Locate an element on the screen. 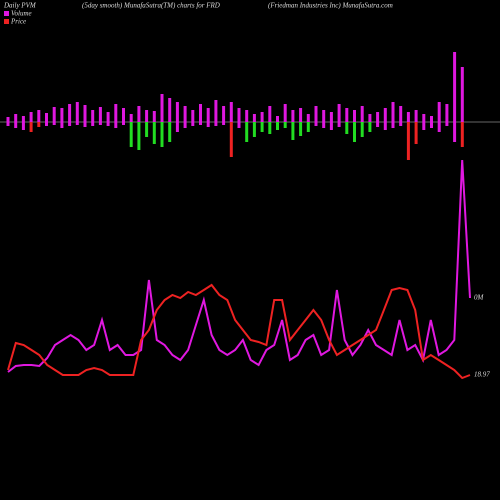 This screenshot has width=500, height=500. corner-label: Daily PVM is located at coordinates (20, 6).